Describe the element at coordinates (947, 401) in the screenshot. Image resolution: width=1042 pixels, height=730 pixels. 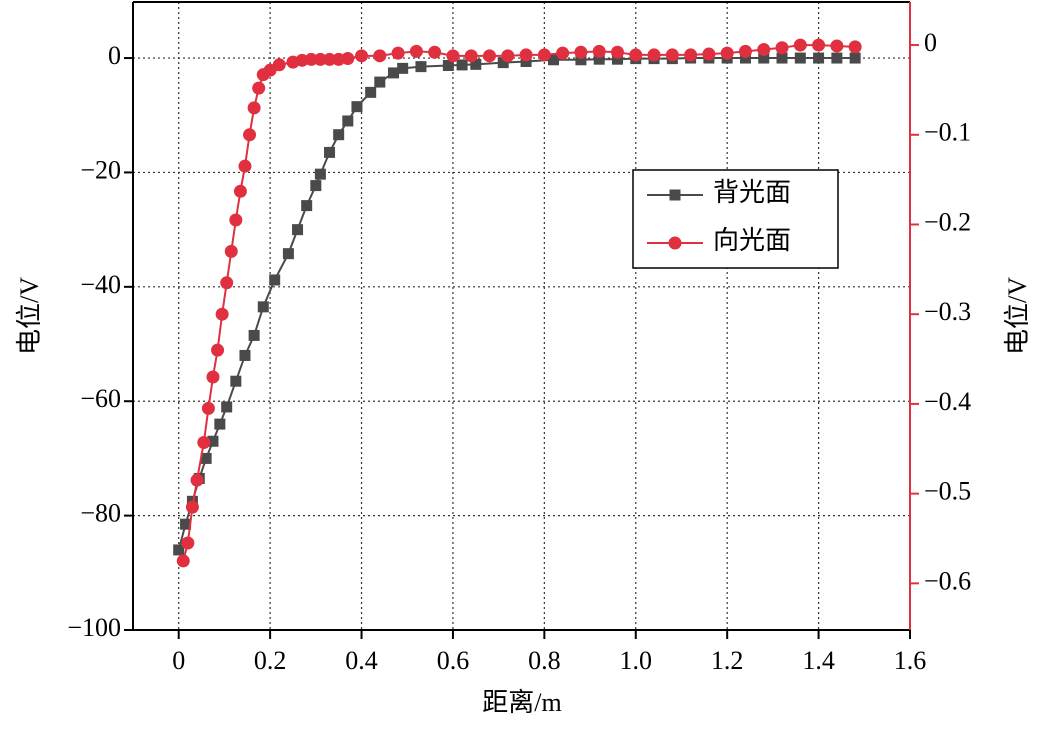
I see `y2-tick-label: −0.4` at that location.